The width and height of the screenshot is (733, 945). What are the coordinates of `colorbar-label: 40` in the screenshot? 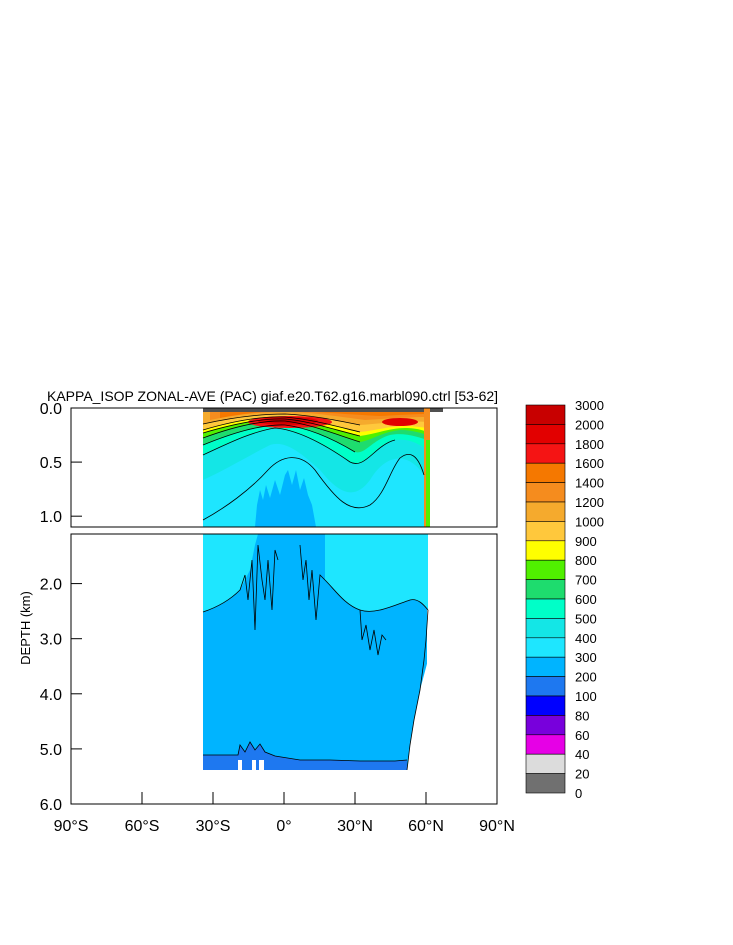 It's located at (582, 754).